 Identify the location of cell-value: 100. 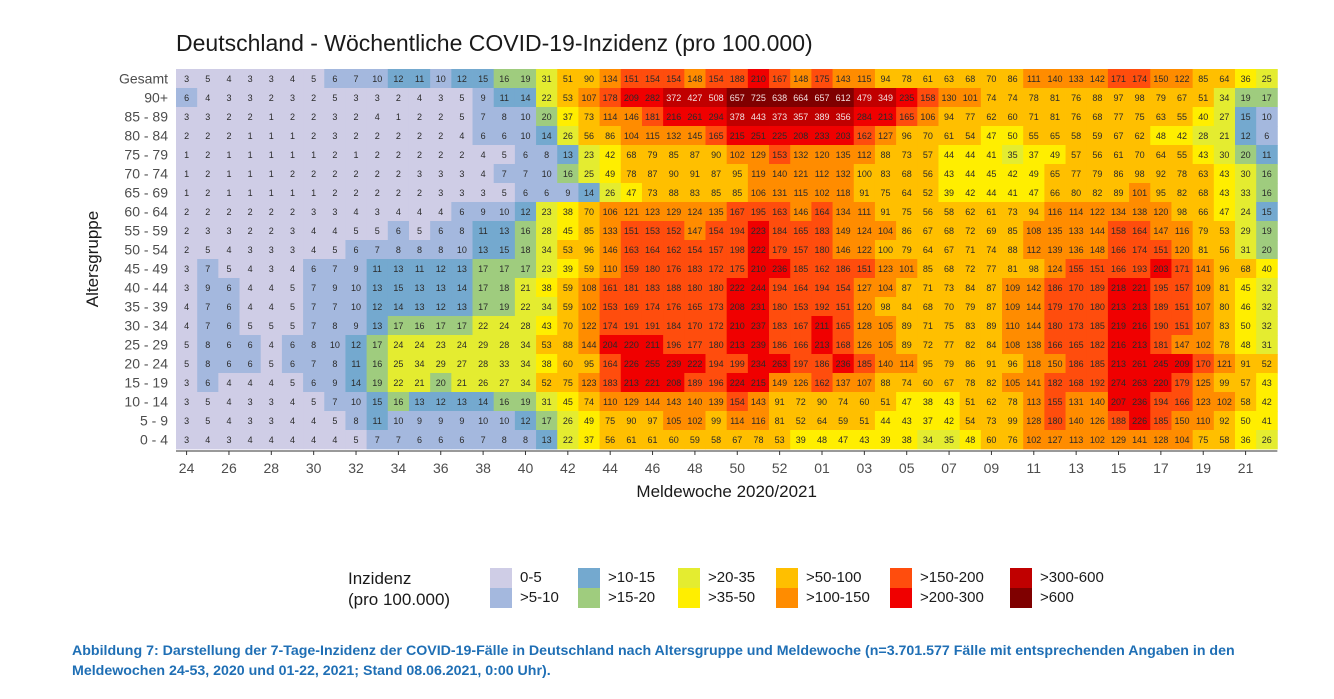
(885, 250).